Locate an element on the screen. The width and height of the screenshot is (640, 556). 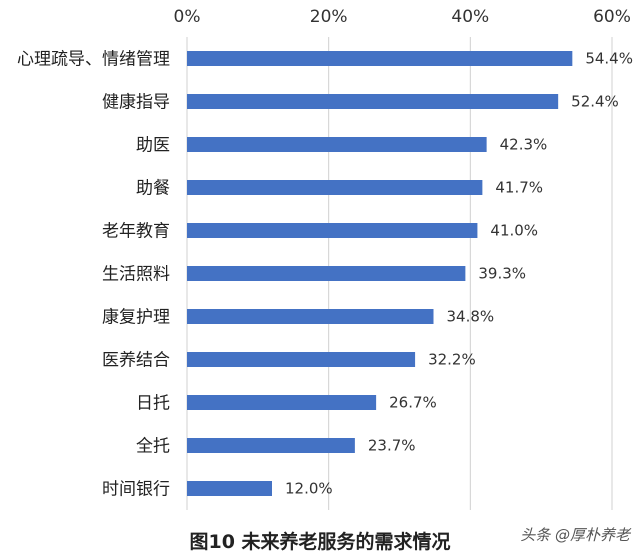
category-label: 助医 is located at coordinates (153, 146).